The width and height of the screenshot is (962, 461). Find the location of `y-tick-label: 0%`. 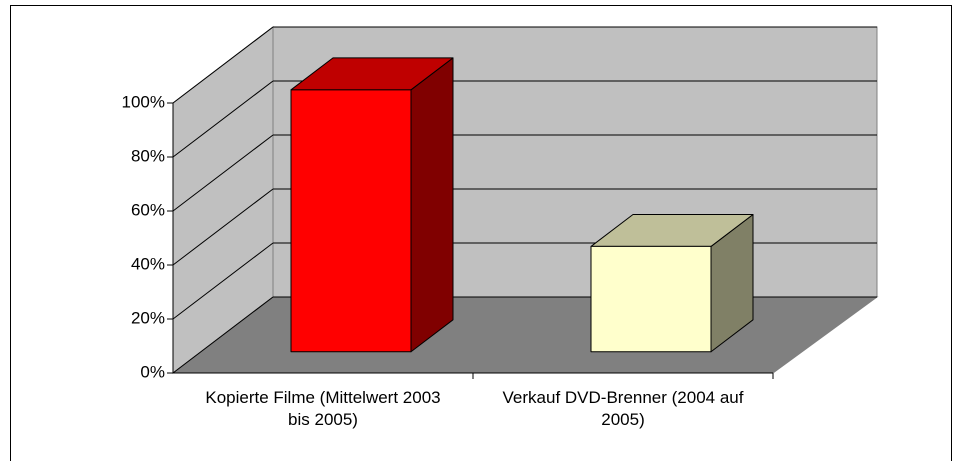

y-tick-label: 0% is located at coordinates (152, 371).